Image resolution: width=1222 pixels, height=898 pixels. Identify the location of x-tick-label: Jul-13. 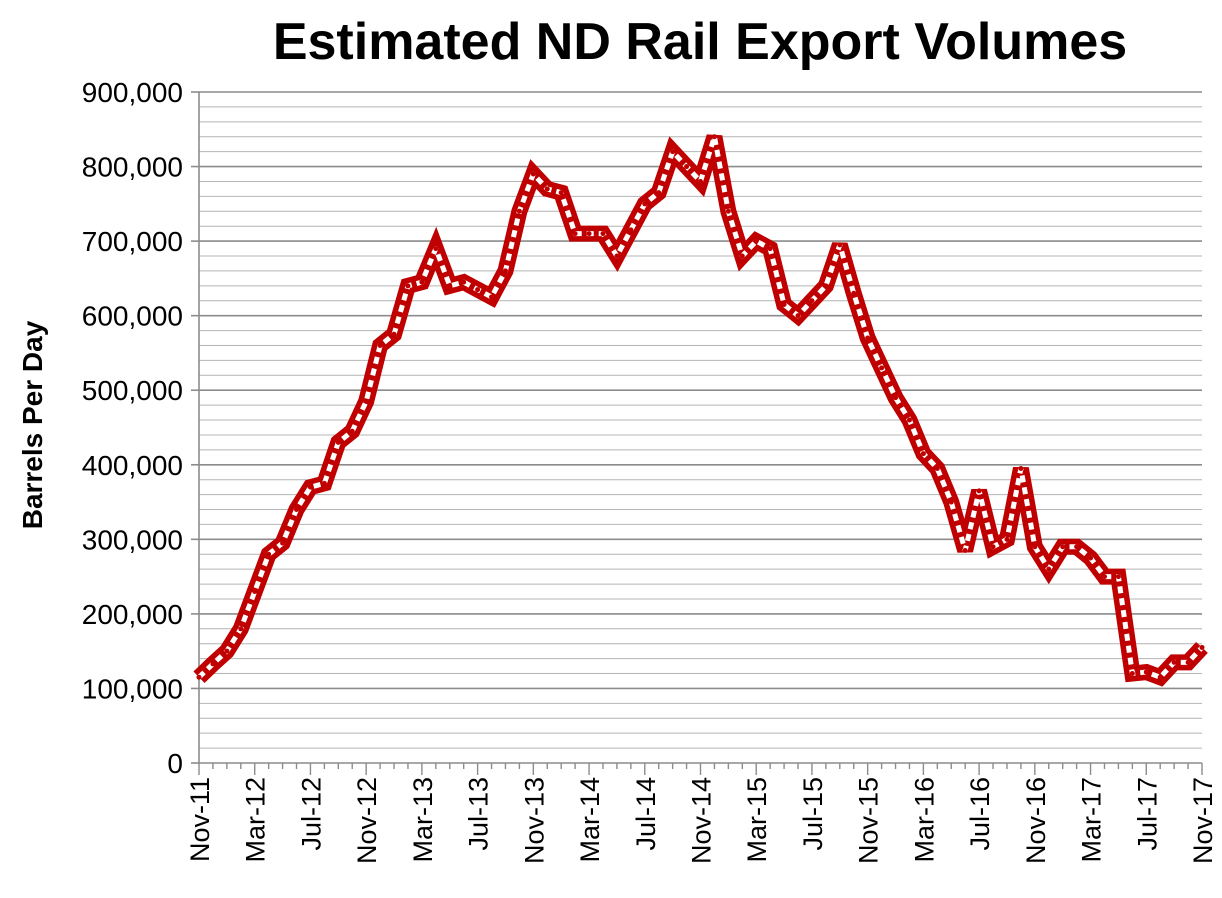
(479, 814).